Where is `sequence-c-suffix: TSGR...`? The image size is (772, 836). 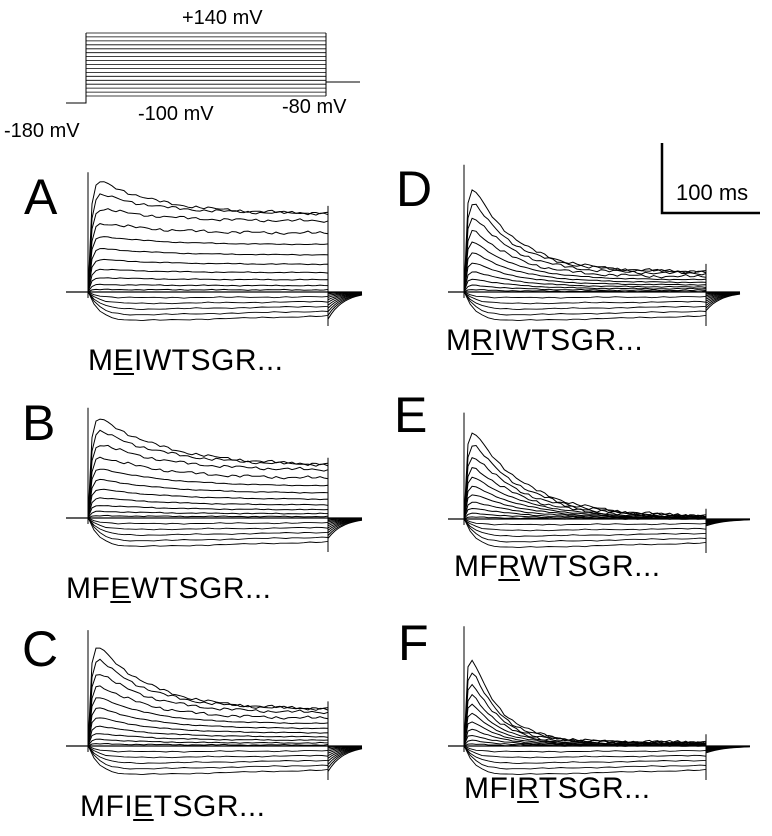
sequence-c-suffix: TSGR... is located at coordinates (209, 806).